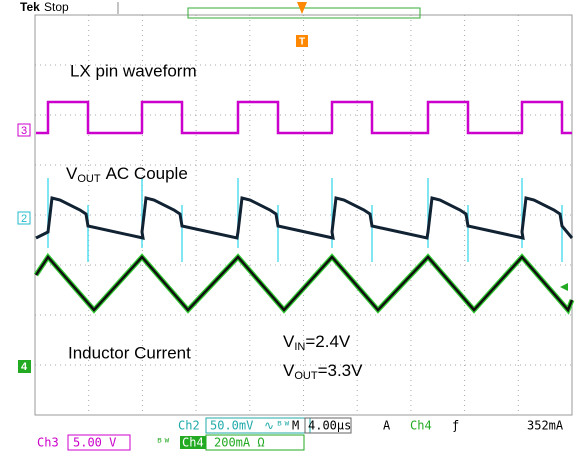 The image size is (580, 461). I want to click on label-rest: =2.4V, so click(328, 341).